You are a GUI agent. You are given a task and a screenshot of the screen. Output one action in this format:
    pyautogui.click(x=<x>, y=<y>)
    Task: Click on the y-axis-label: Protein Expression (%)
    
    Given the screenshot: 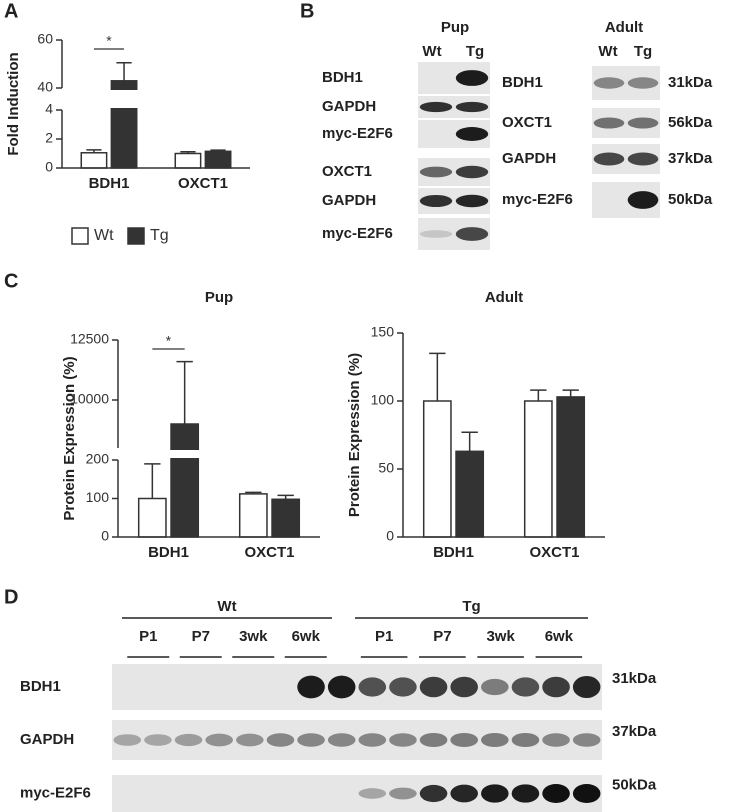 What is the action you would take?
    pyautogui.click(x=354, y=435)
    